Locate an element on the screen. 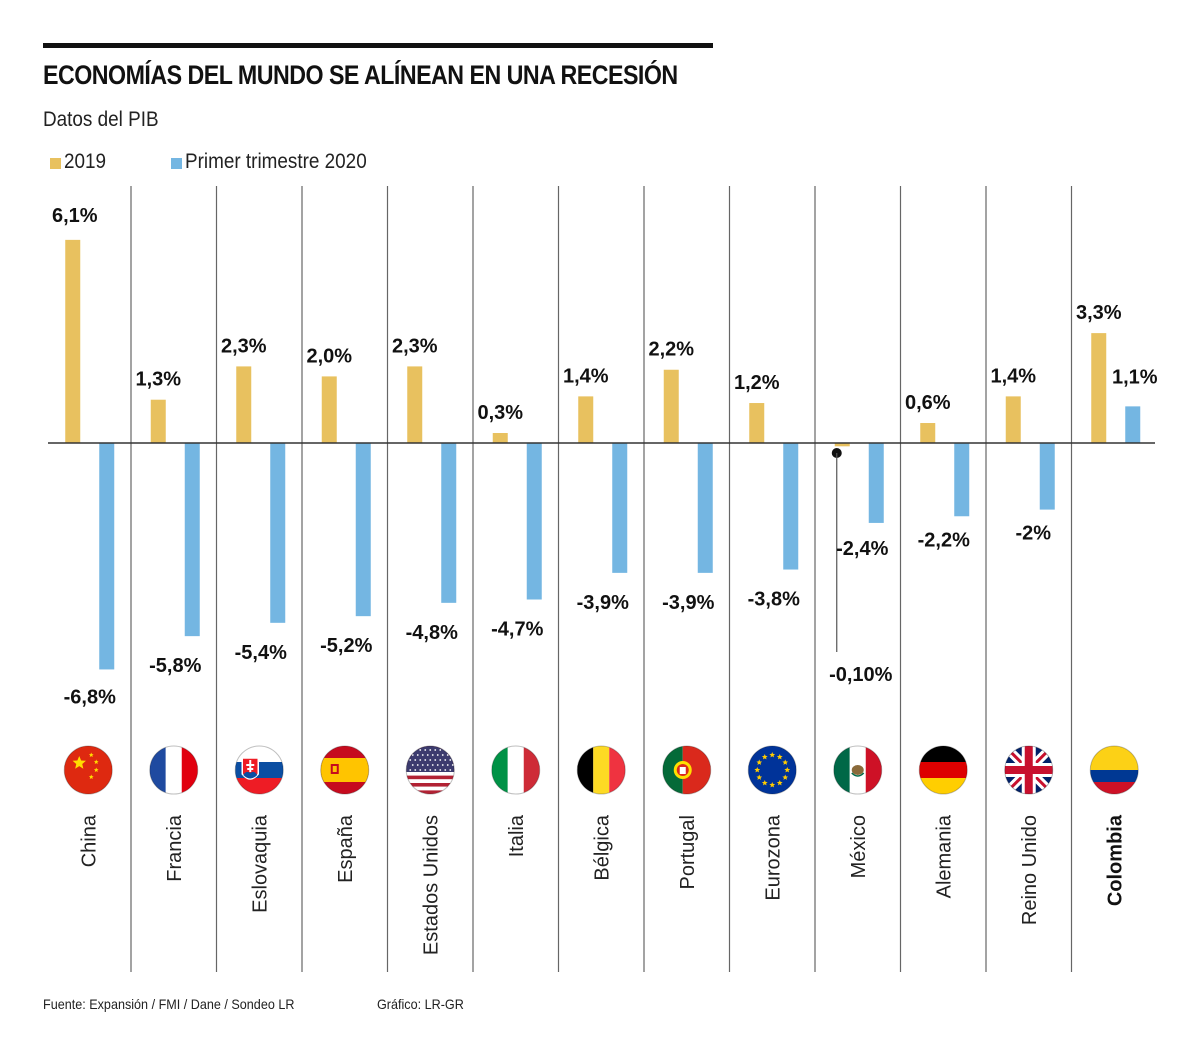  value-label: -5,8% is located at coordinates (175, 666).